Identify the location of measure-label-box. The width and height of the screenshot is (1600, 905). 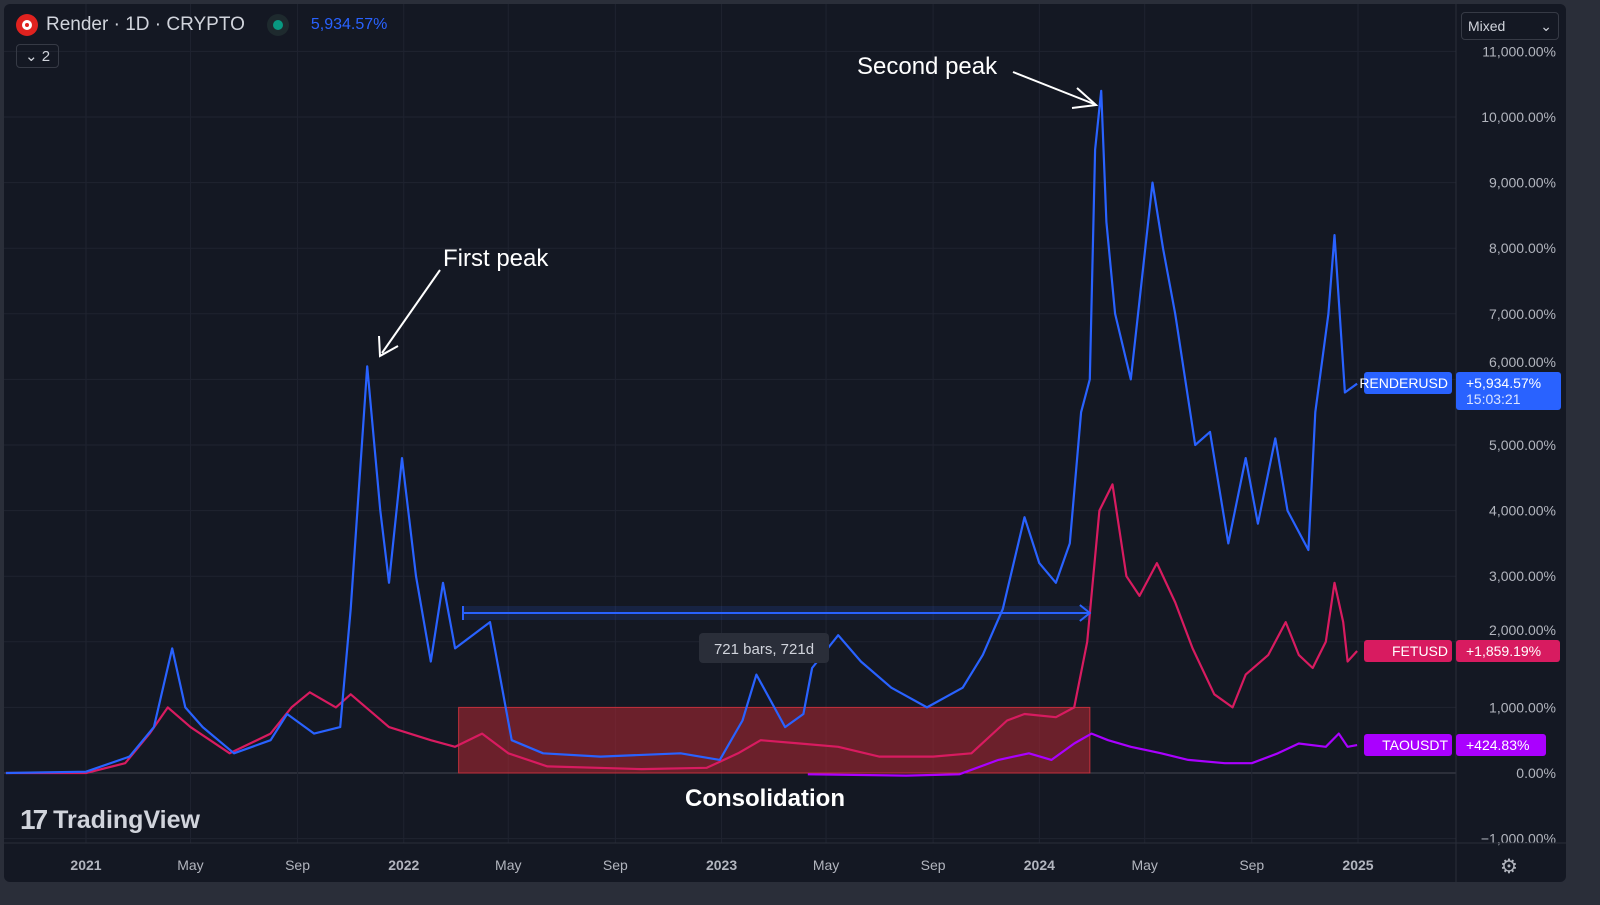
(764, 648).